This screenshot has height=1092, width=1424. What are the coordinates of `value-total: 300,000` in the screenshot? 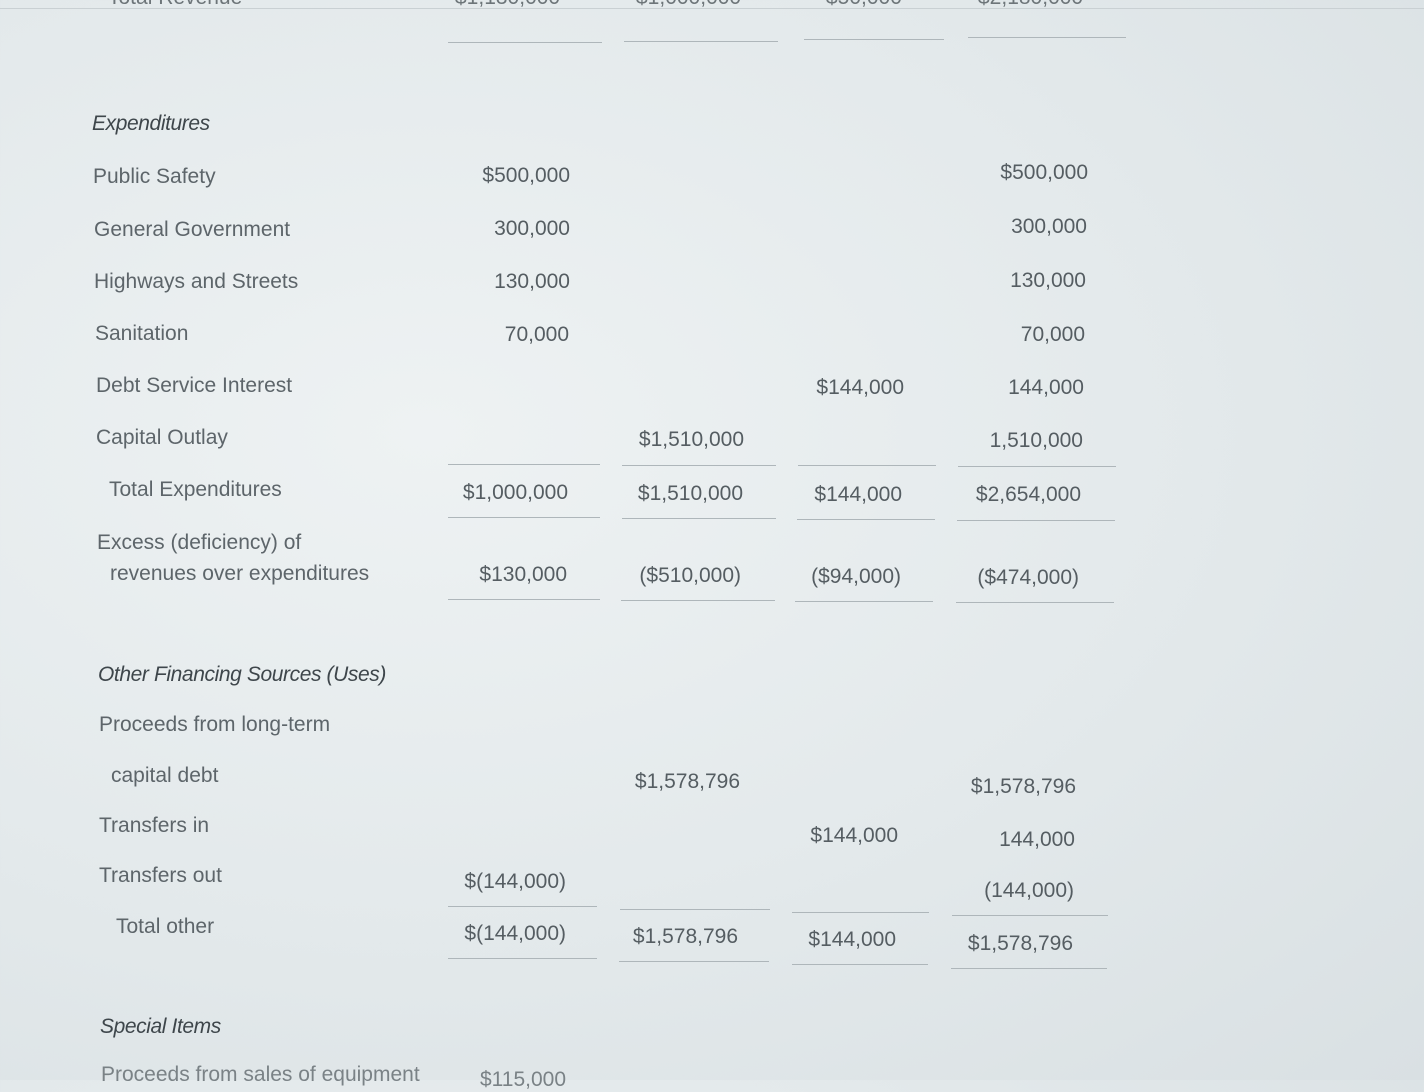 It's located at (1049, 226).